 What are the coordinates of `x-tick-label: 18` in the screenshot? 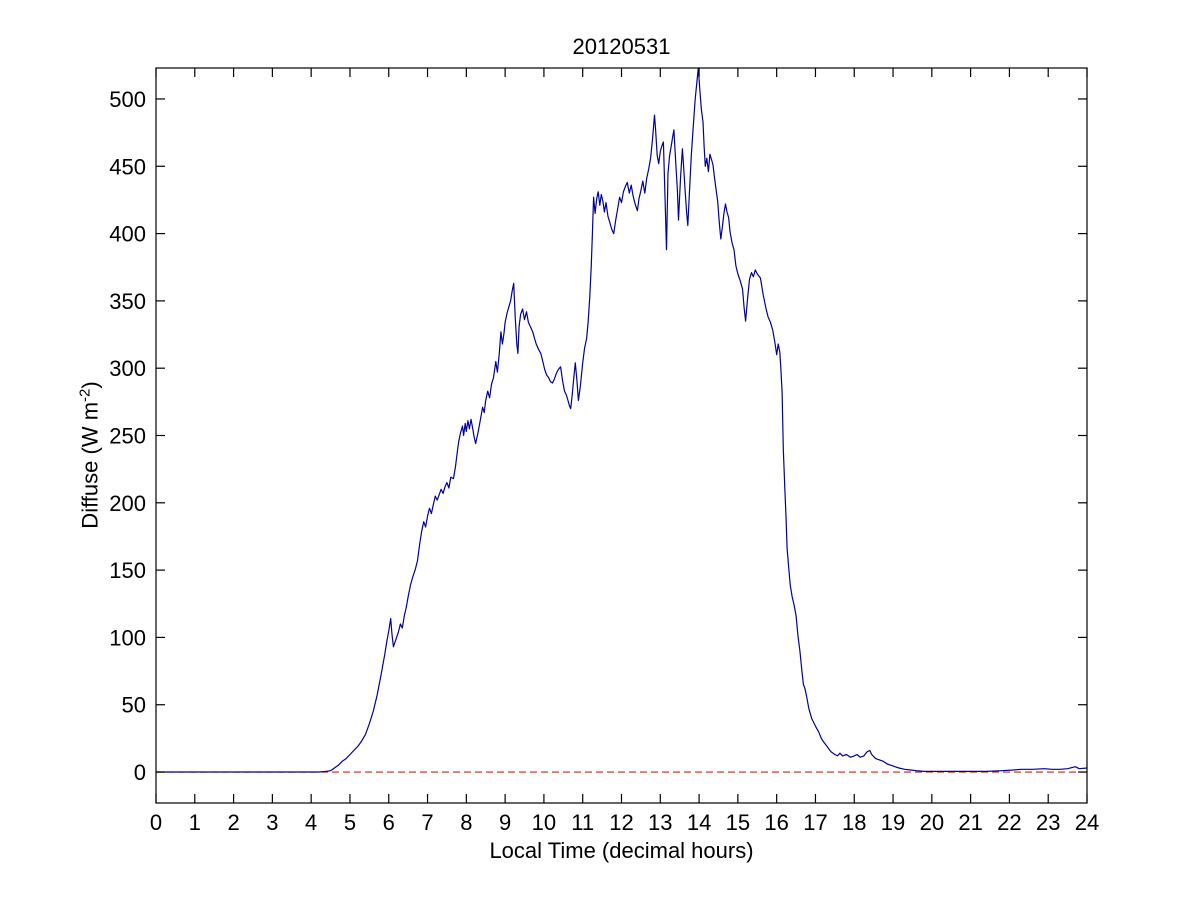 It's located at (854, 822).